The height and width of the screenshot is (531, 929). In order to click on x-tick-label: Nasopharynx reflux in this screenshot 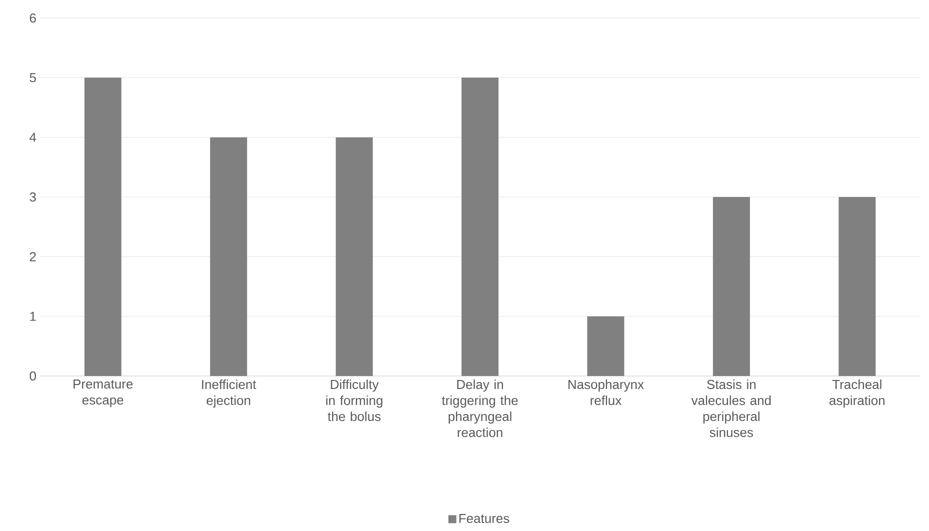, I will do `click(606, 393)`.